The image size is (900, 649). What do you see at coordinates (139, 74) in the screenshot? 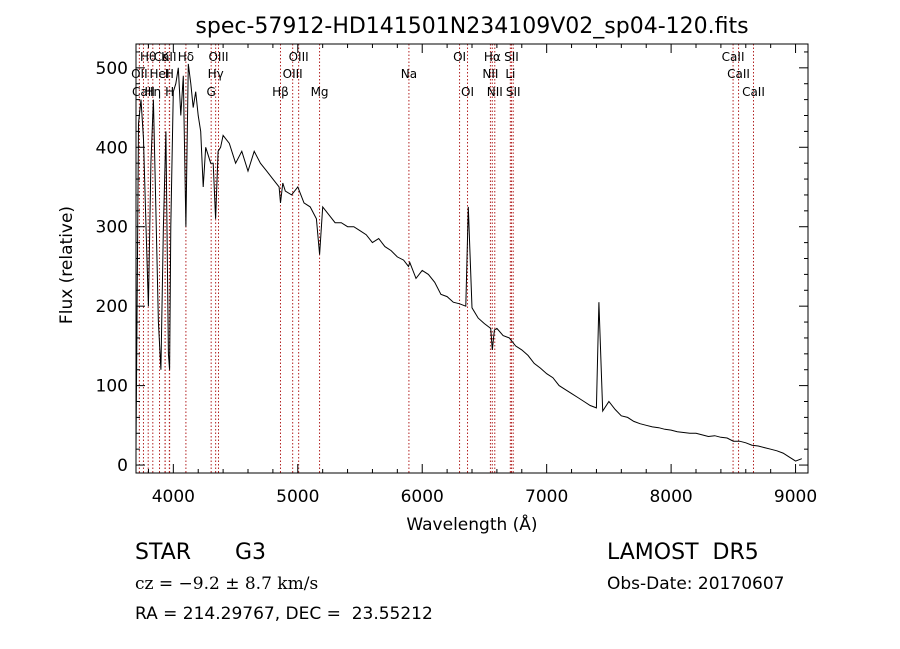
I see `line-marker-label: OII` at bounding box center [139, 74].